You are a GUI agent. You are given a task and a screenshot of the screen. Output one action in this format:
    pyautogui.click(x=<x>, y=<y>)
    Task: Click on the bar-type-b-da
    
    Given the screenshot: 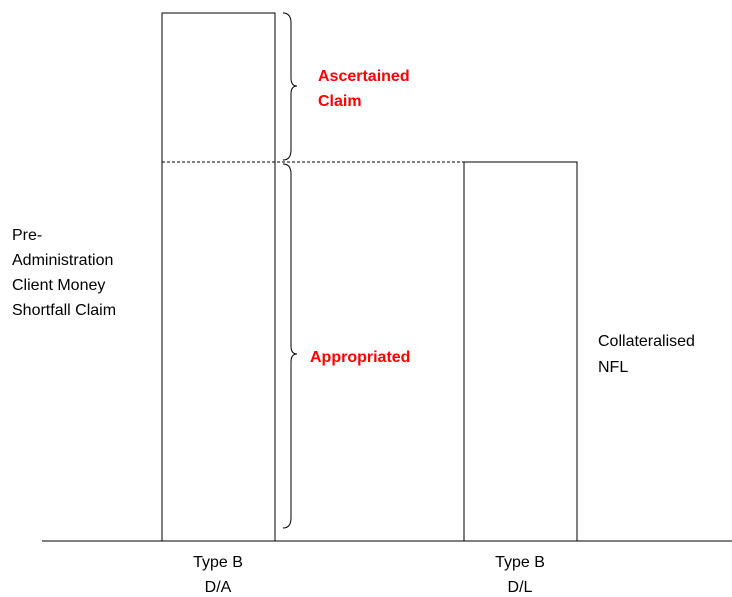 What is the action you would take?
    pyautogui.click(x=218, y=277)
    